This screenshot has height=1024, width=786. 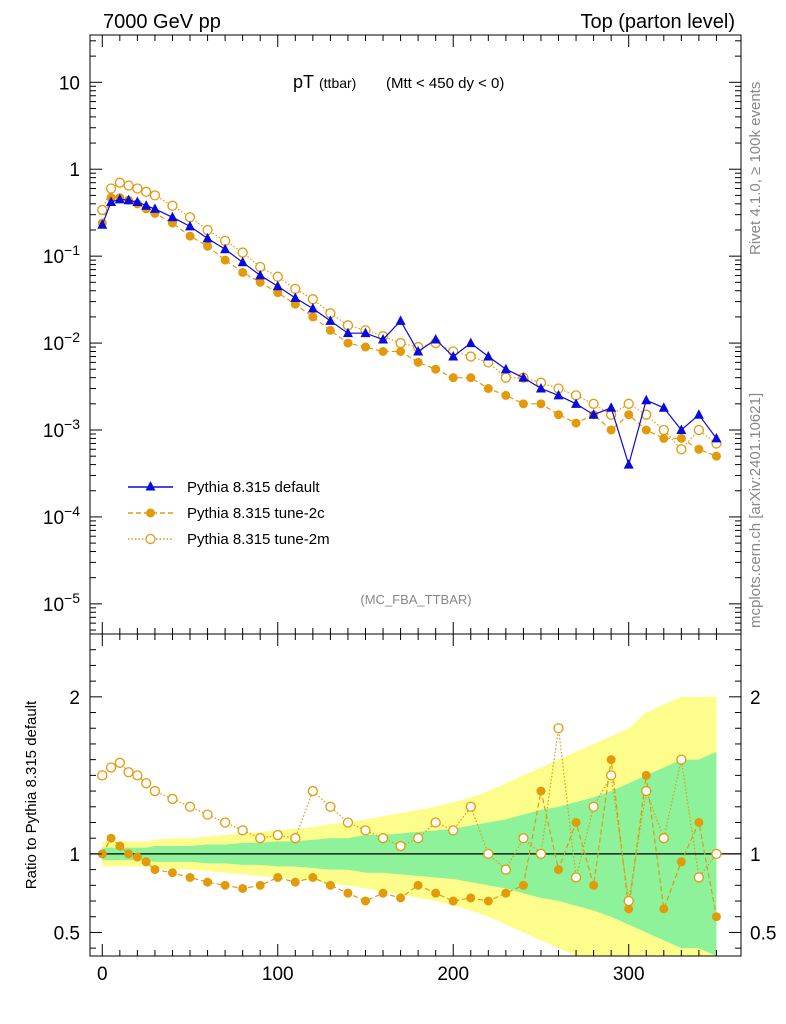 What do you see at coordinates (755, 510) in the screenshot?
I see `side-text-mcplots: mcplots.cern.ch [arXiv:2401.10621]` at bounding box center [755, 510].